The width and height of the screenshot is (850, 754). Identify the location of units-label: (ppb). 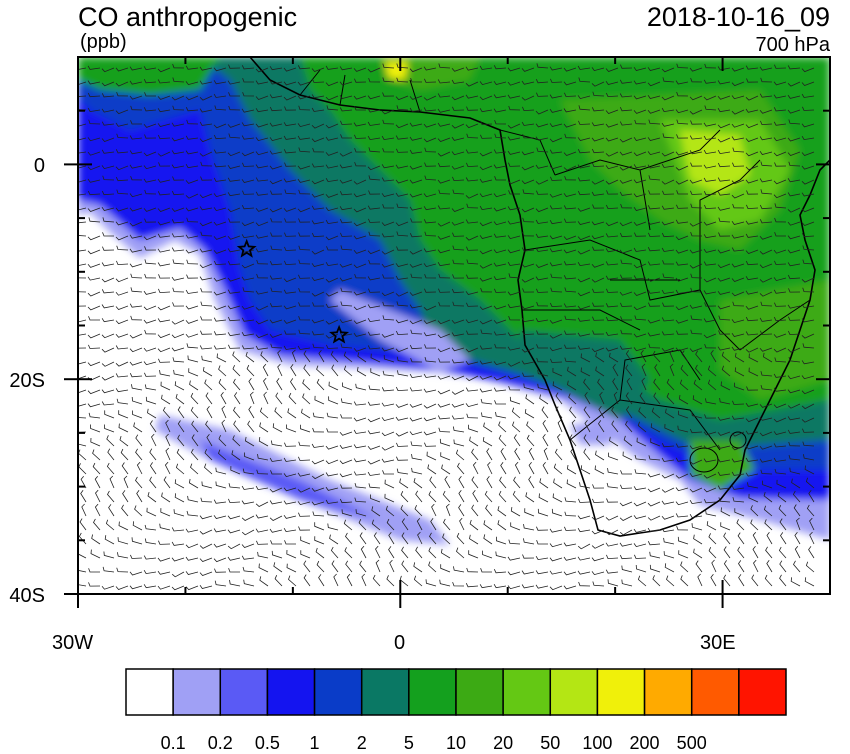
(103, 42).